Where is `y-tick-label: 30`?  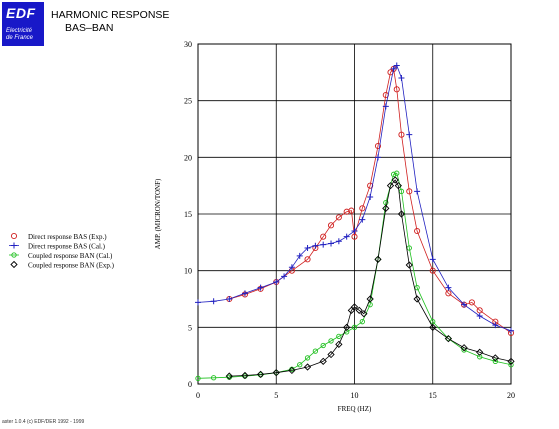
y-tick-label: 30 is located at coordinates (188, 44).